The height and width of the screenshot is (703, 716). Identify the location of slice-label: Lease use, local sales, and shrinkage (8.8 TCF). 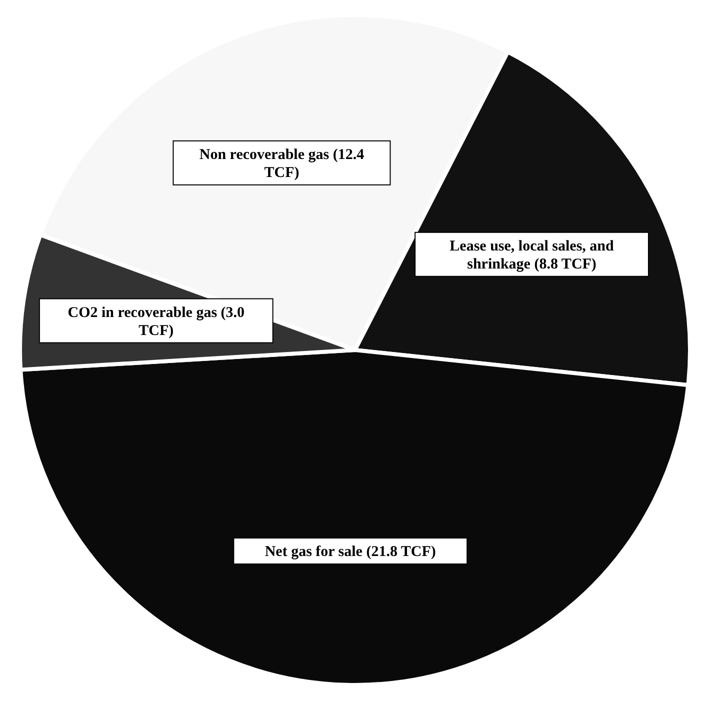
(532, 255).